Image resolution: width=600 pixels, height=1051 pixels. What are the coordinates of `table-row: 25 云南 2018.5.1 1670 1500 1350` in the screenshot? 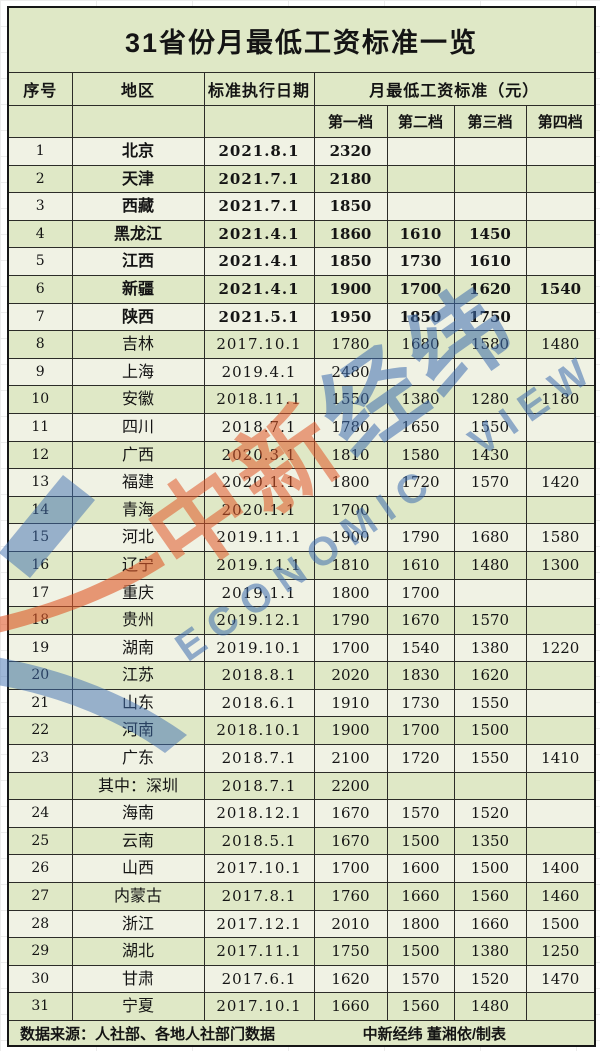 It's located at (301, 841).